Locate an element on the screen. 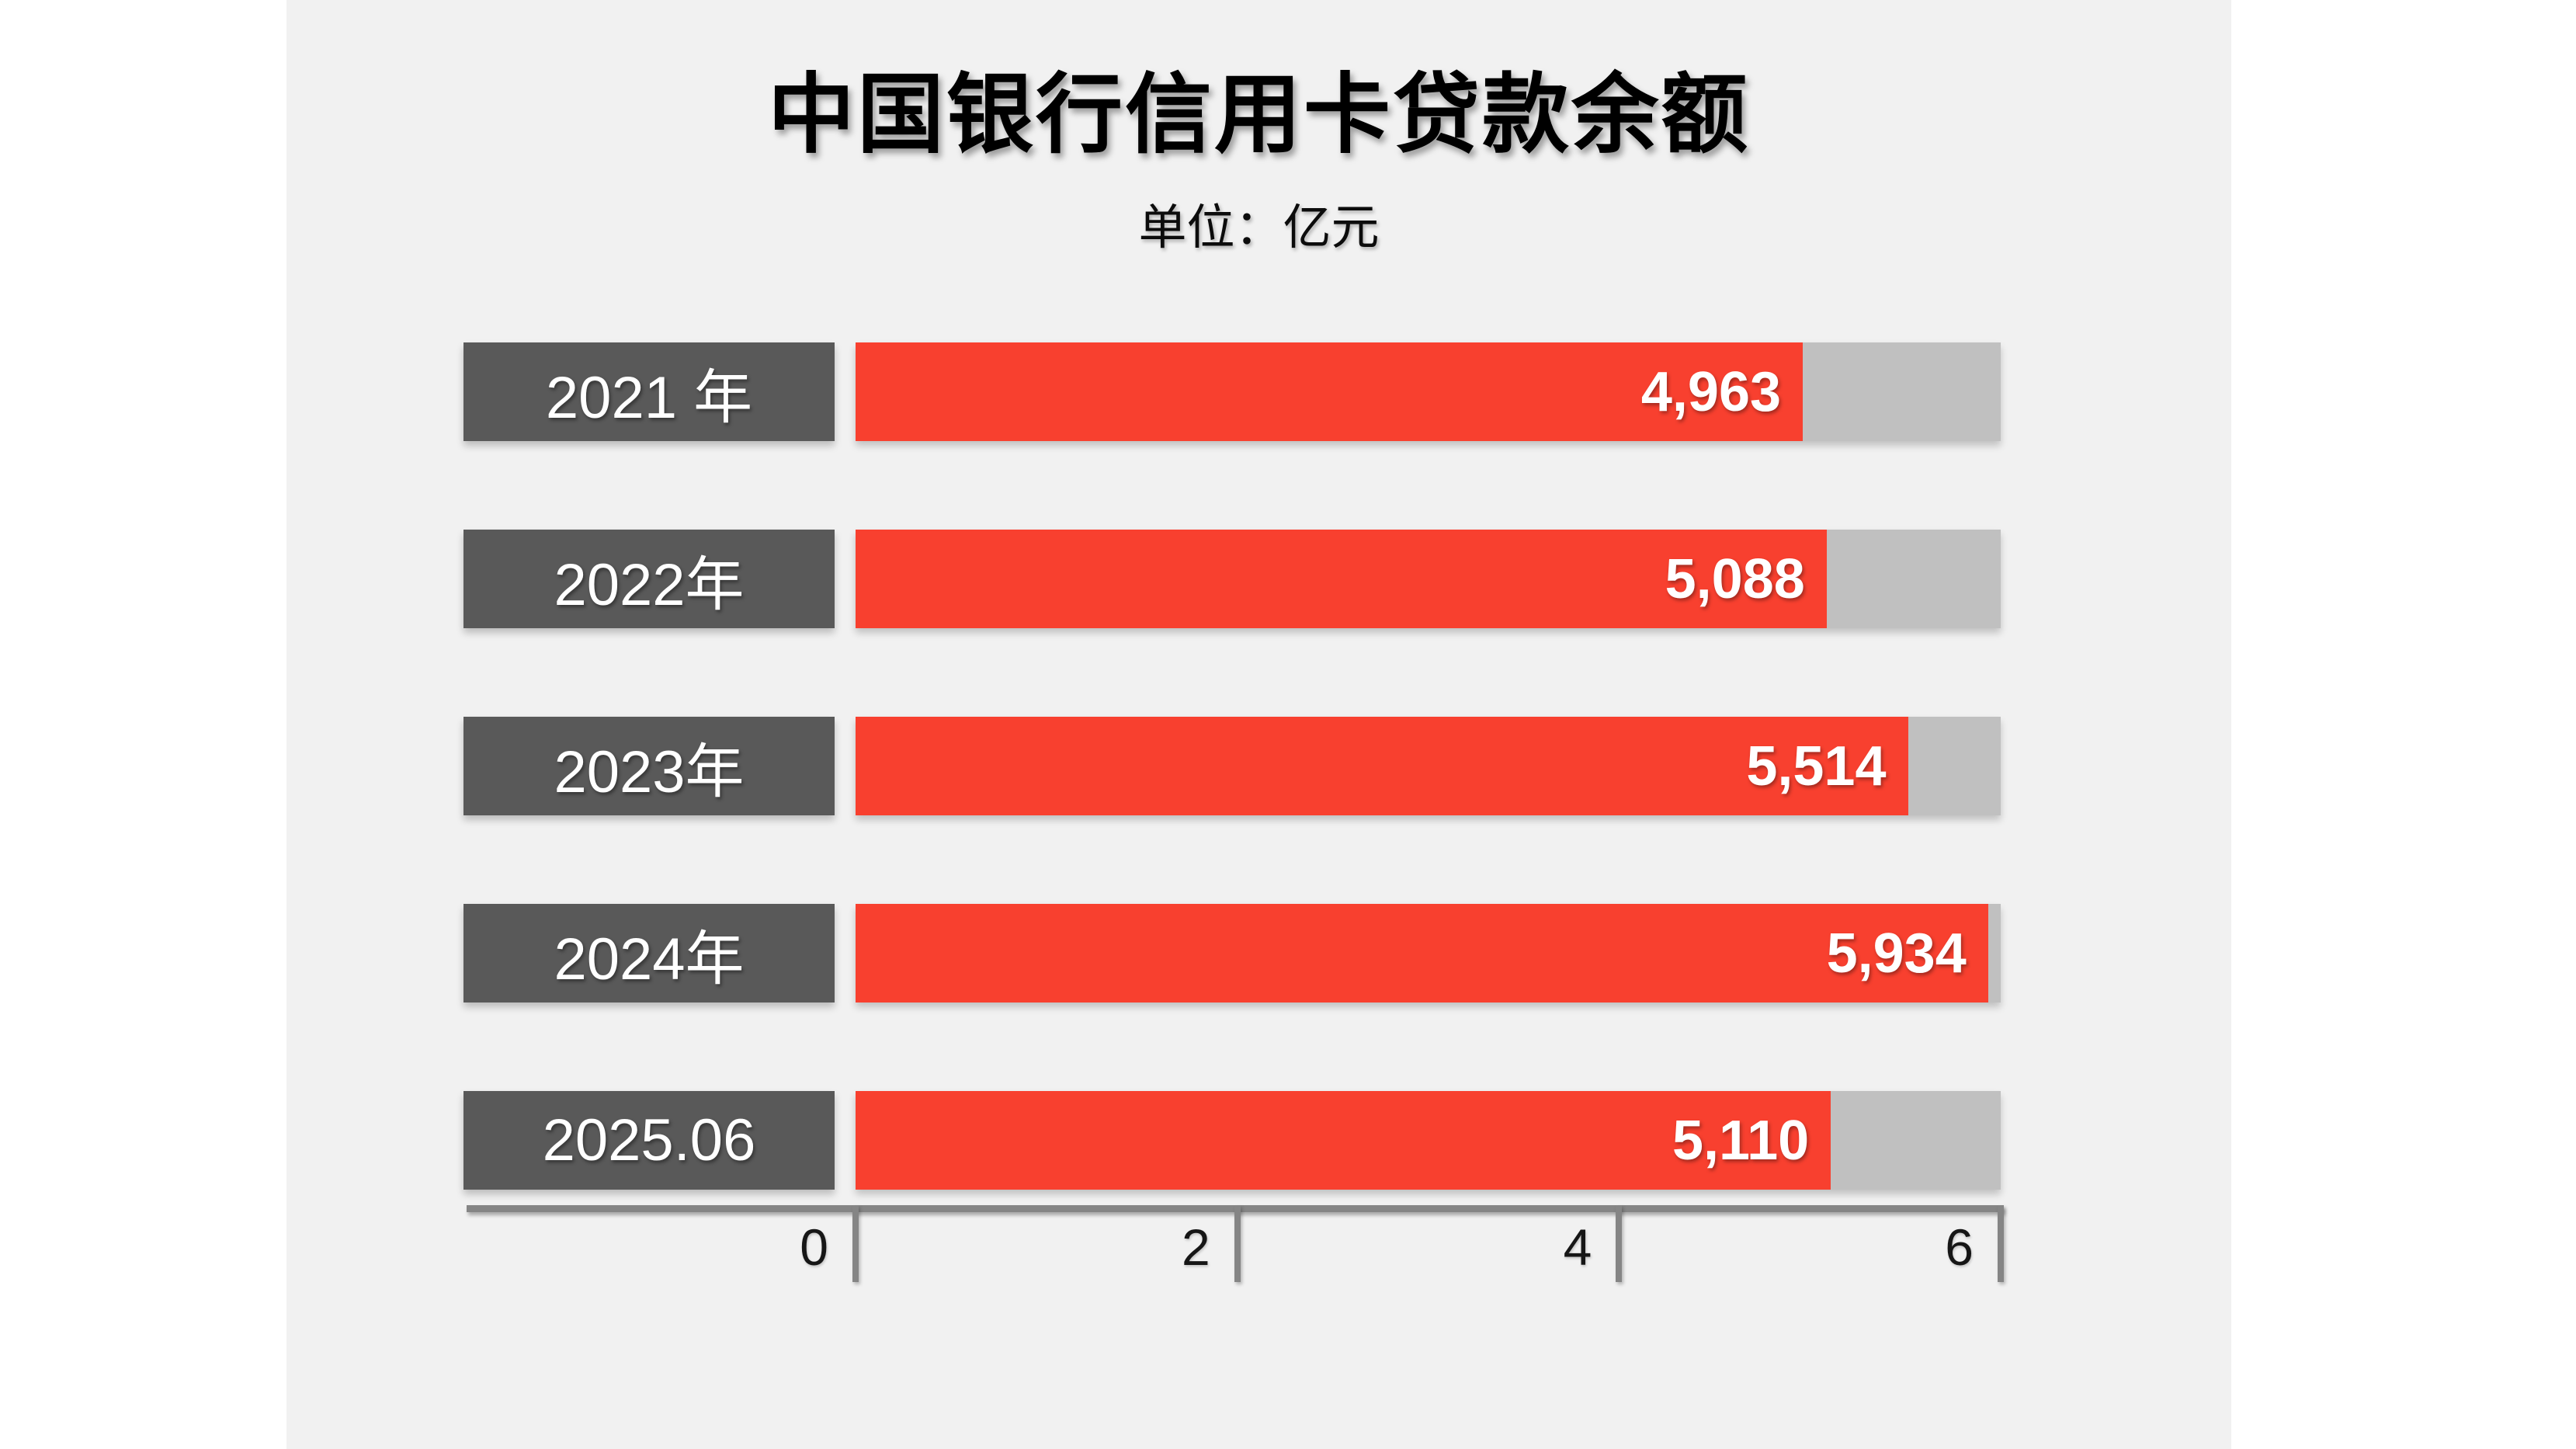 The height and width of the screenshot is (1449, 2576). x-axis-tick-label: 4 is located at coordinates (1577, 1247).